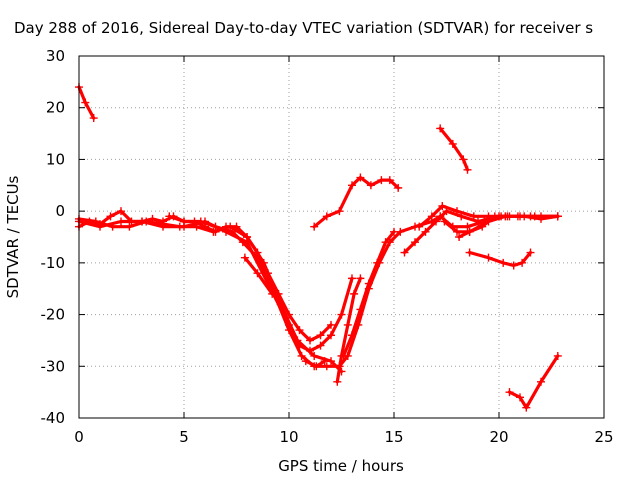 This screenshot has height=480, width=640. What do you see at coordinates (55, 108) in the screenshot?
I see `y-tick-label: 20` at bounding box center [55, 108].